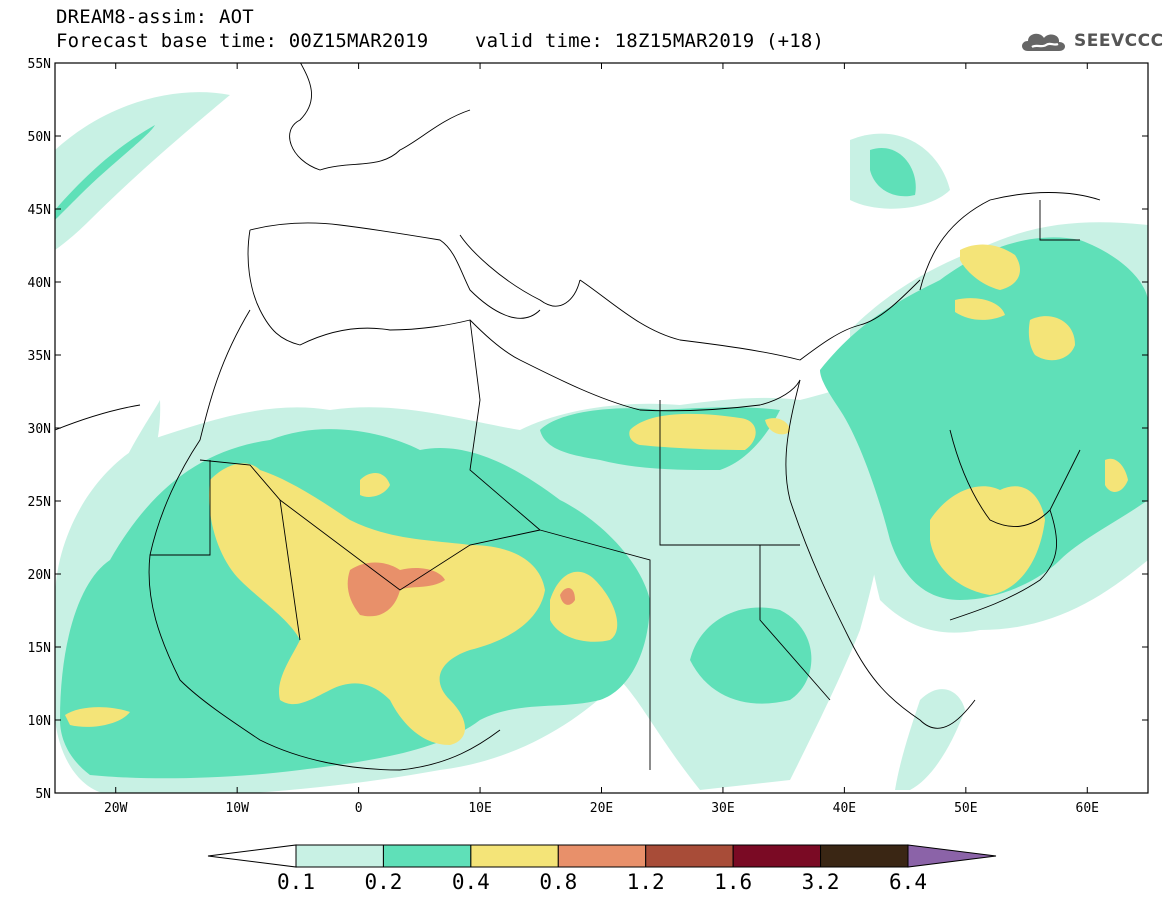 Image resolution: width=1165 pixels, height=905 pixels. Describe the element at coordinates (237, 808) in the screenshot. I see `lon-label: 10W` at that location.